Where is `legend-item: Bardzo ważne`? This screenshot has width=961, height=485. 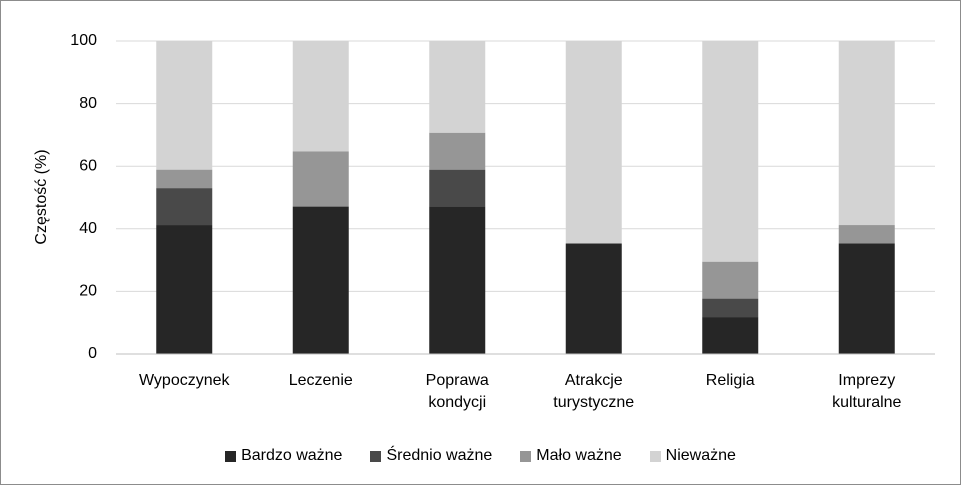 legend-item: Bardzo ważne is located at coordinates (283, 456).